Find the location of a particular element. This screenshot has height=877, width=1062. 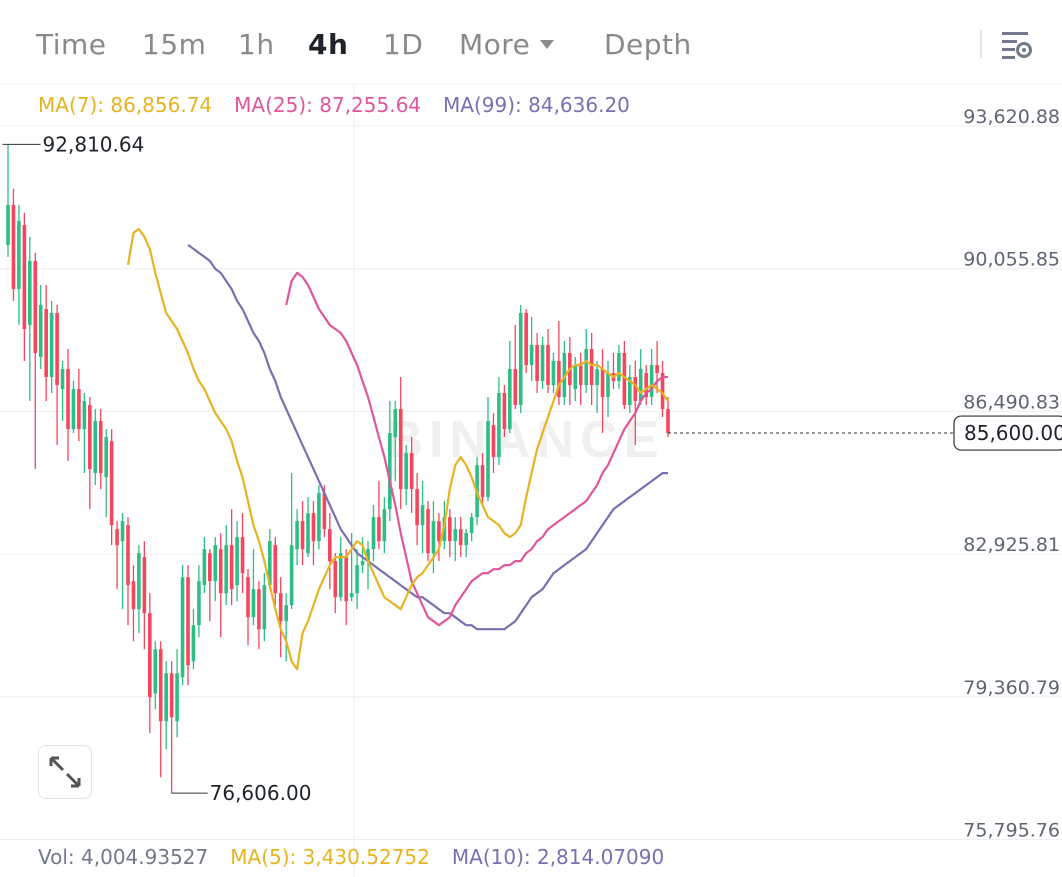

volume-ma10: MA(10): 2,814.07090 is located at coordinates (558, 857).